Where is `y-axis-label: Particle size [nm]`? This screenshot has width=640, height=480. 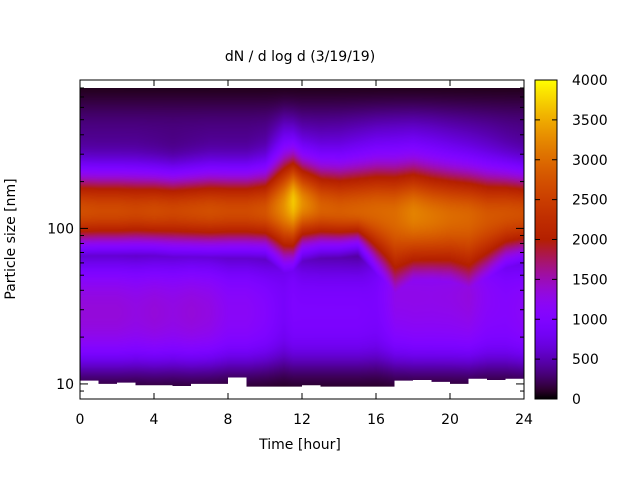 y-axis-label: Particle size [nm] is located at coordinates (11, 238).